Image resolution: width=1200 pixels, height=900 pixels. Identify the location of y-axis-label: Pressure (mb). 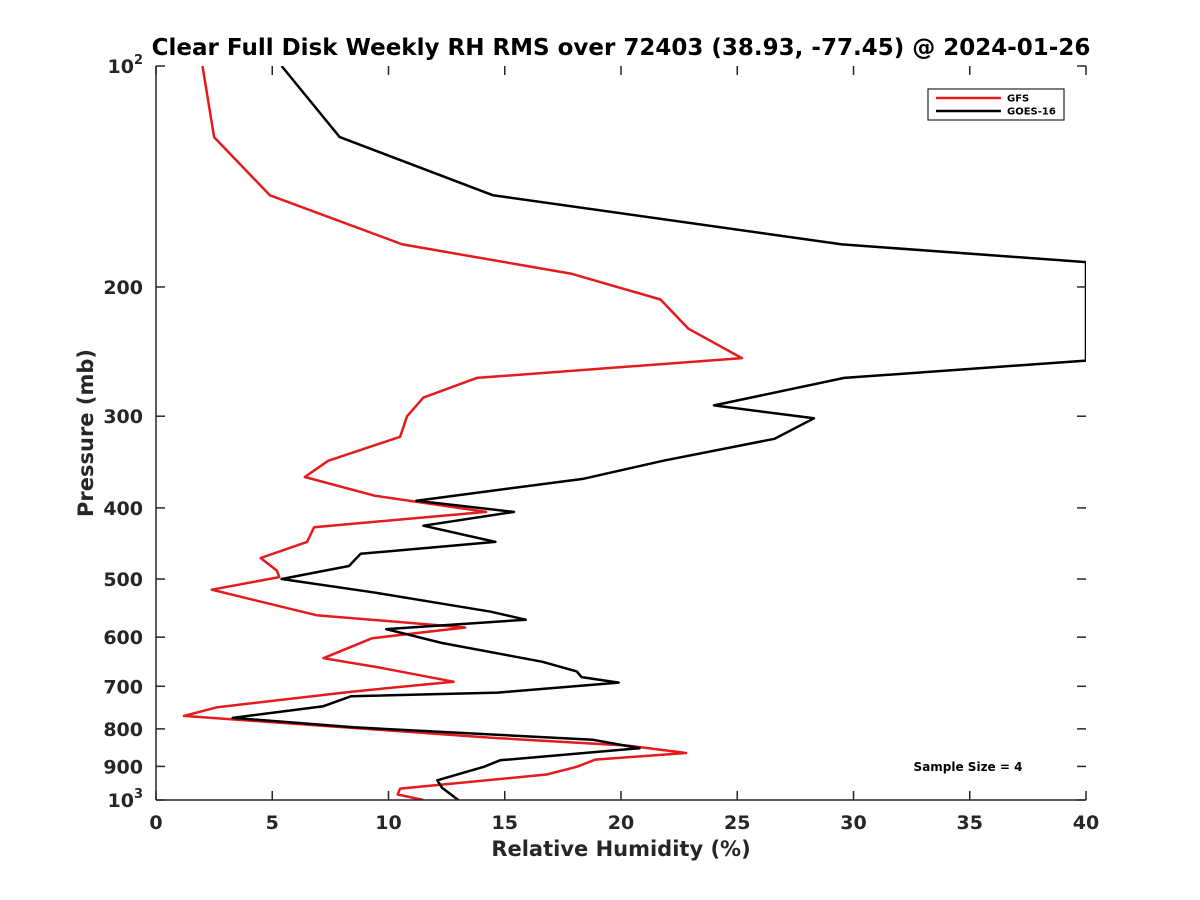
(86, 433).